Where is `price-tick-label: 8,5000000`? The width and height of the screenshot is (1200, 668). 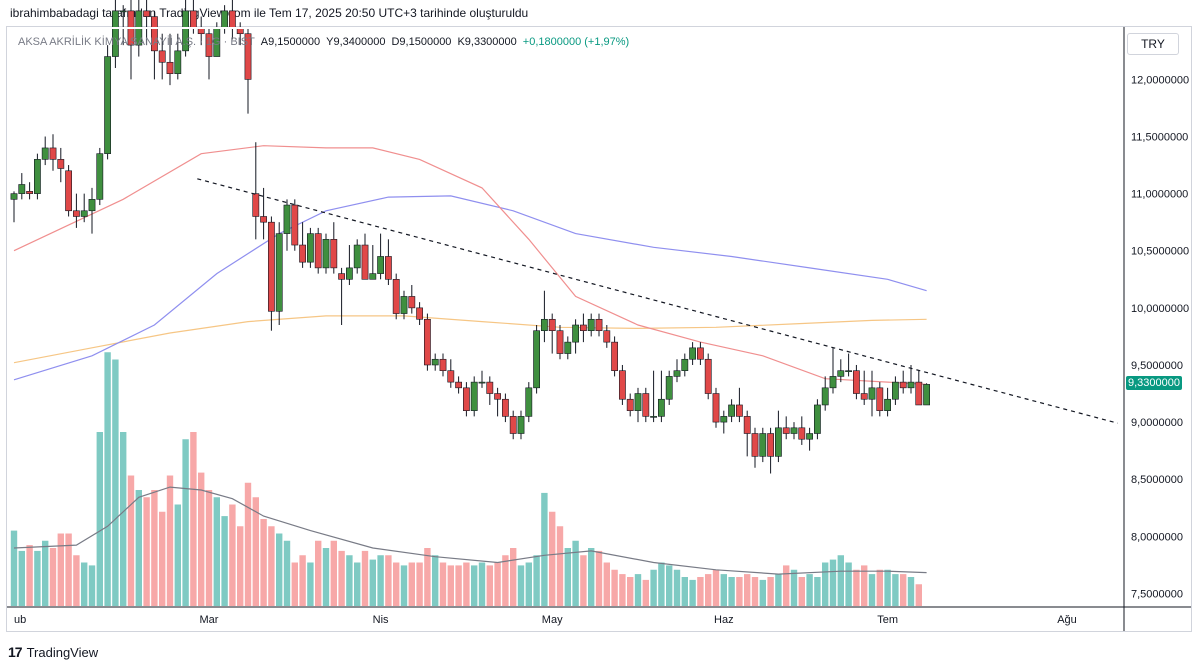
price-tick-label: 8,5000000 is located at coordinates (1157, 480).